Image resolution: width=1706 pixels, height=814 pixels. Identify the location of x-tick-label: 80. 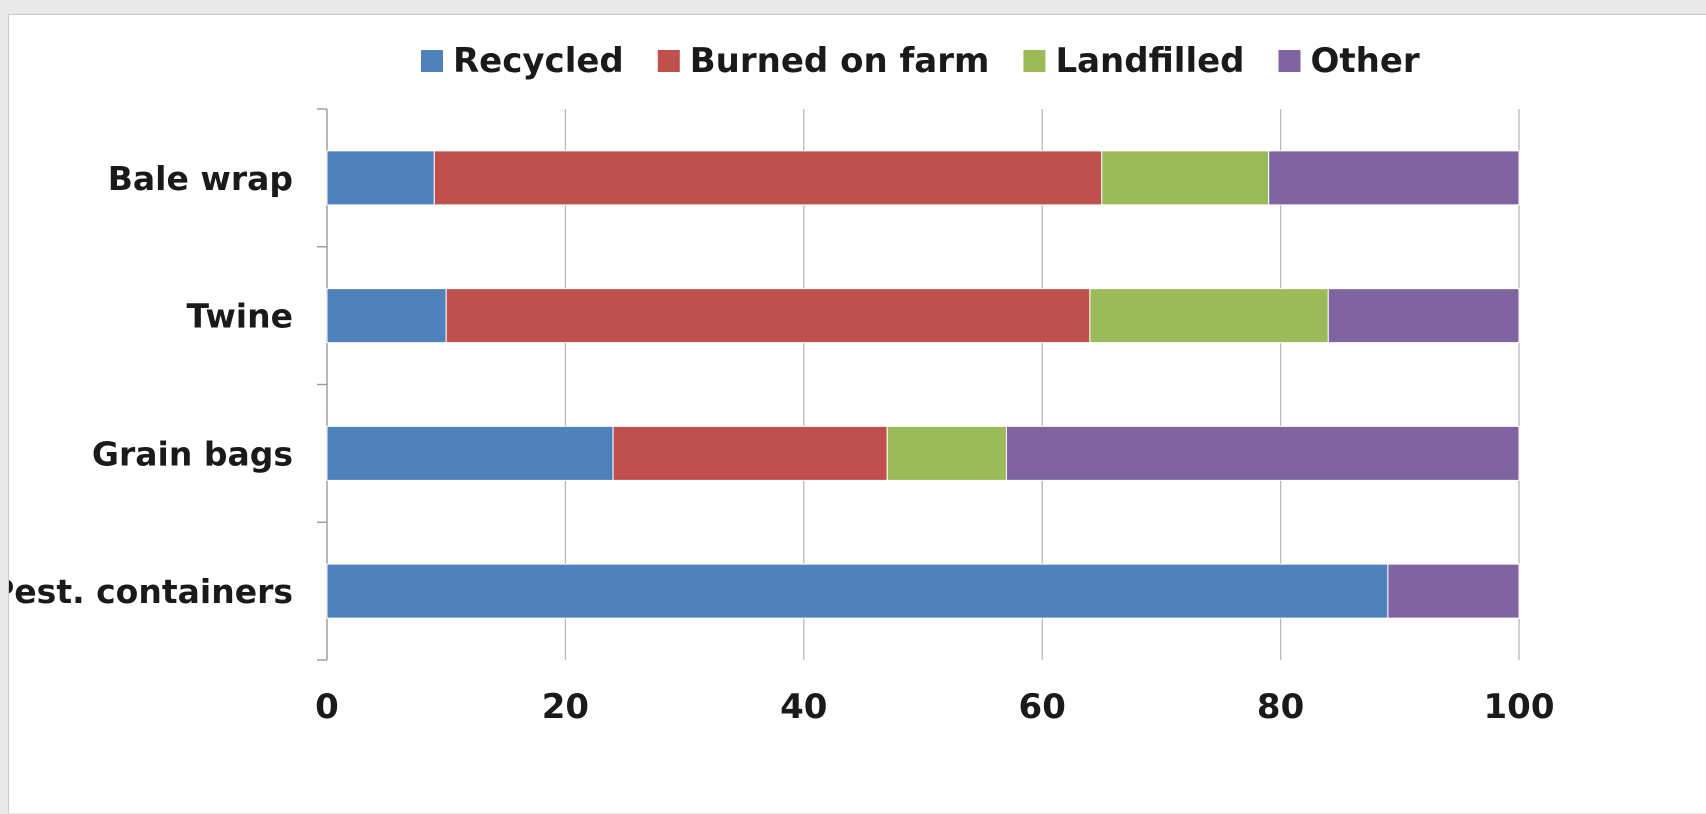
(1280, 707).